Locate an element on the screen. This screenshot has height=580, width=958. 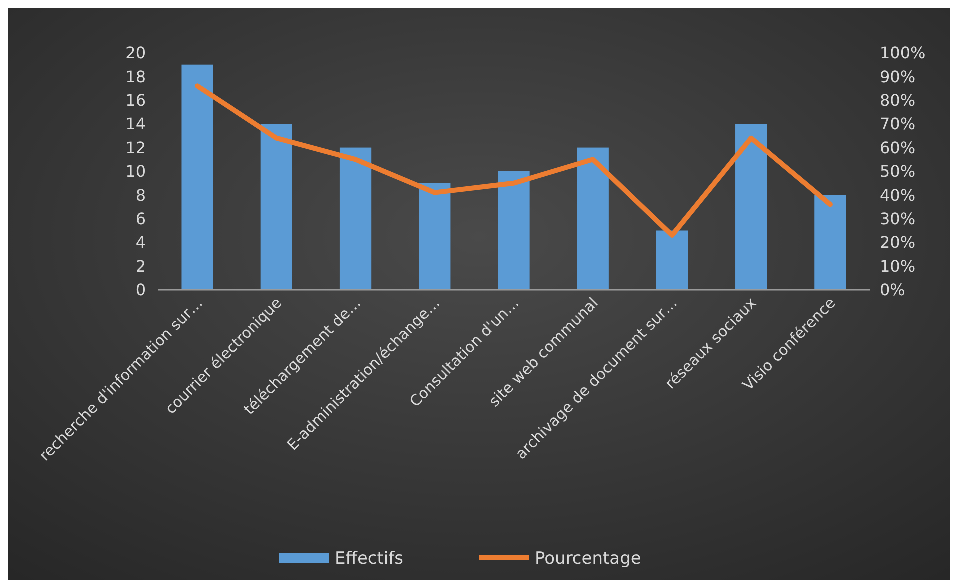
y-tick-label: 0 is located at coordinates (141, 290).